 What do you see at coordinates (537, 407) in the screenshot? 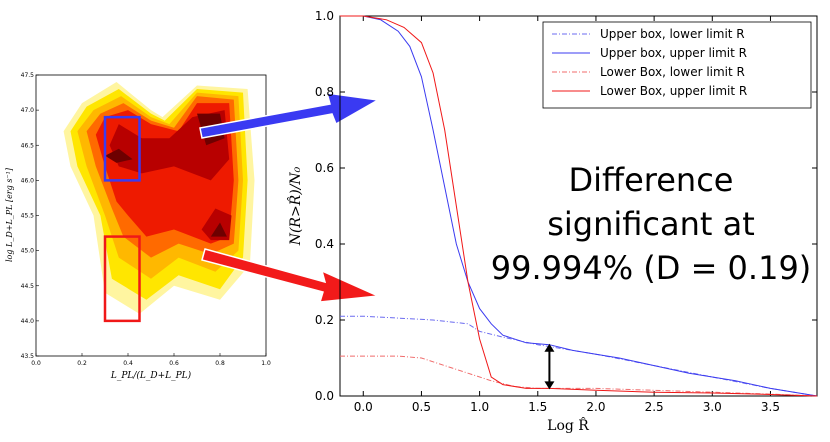
I see `x-tick-label: 1.5` at bounding box center [537, 407].